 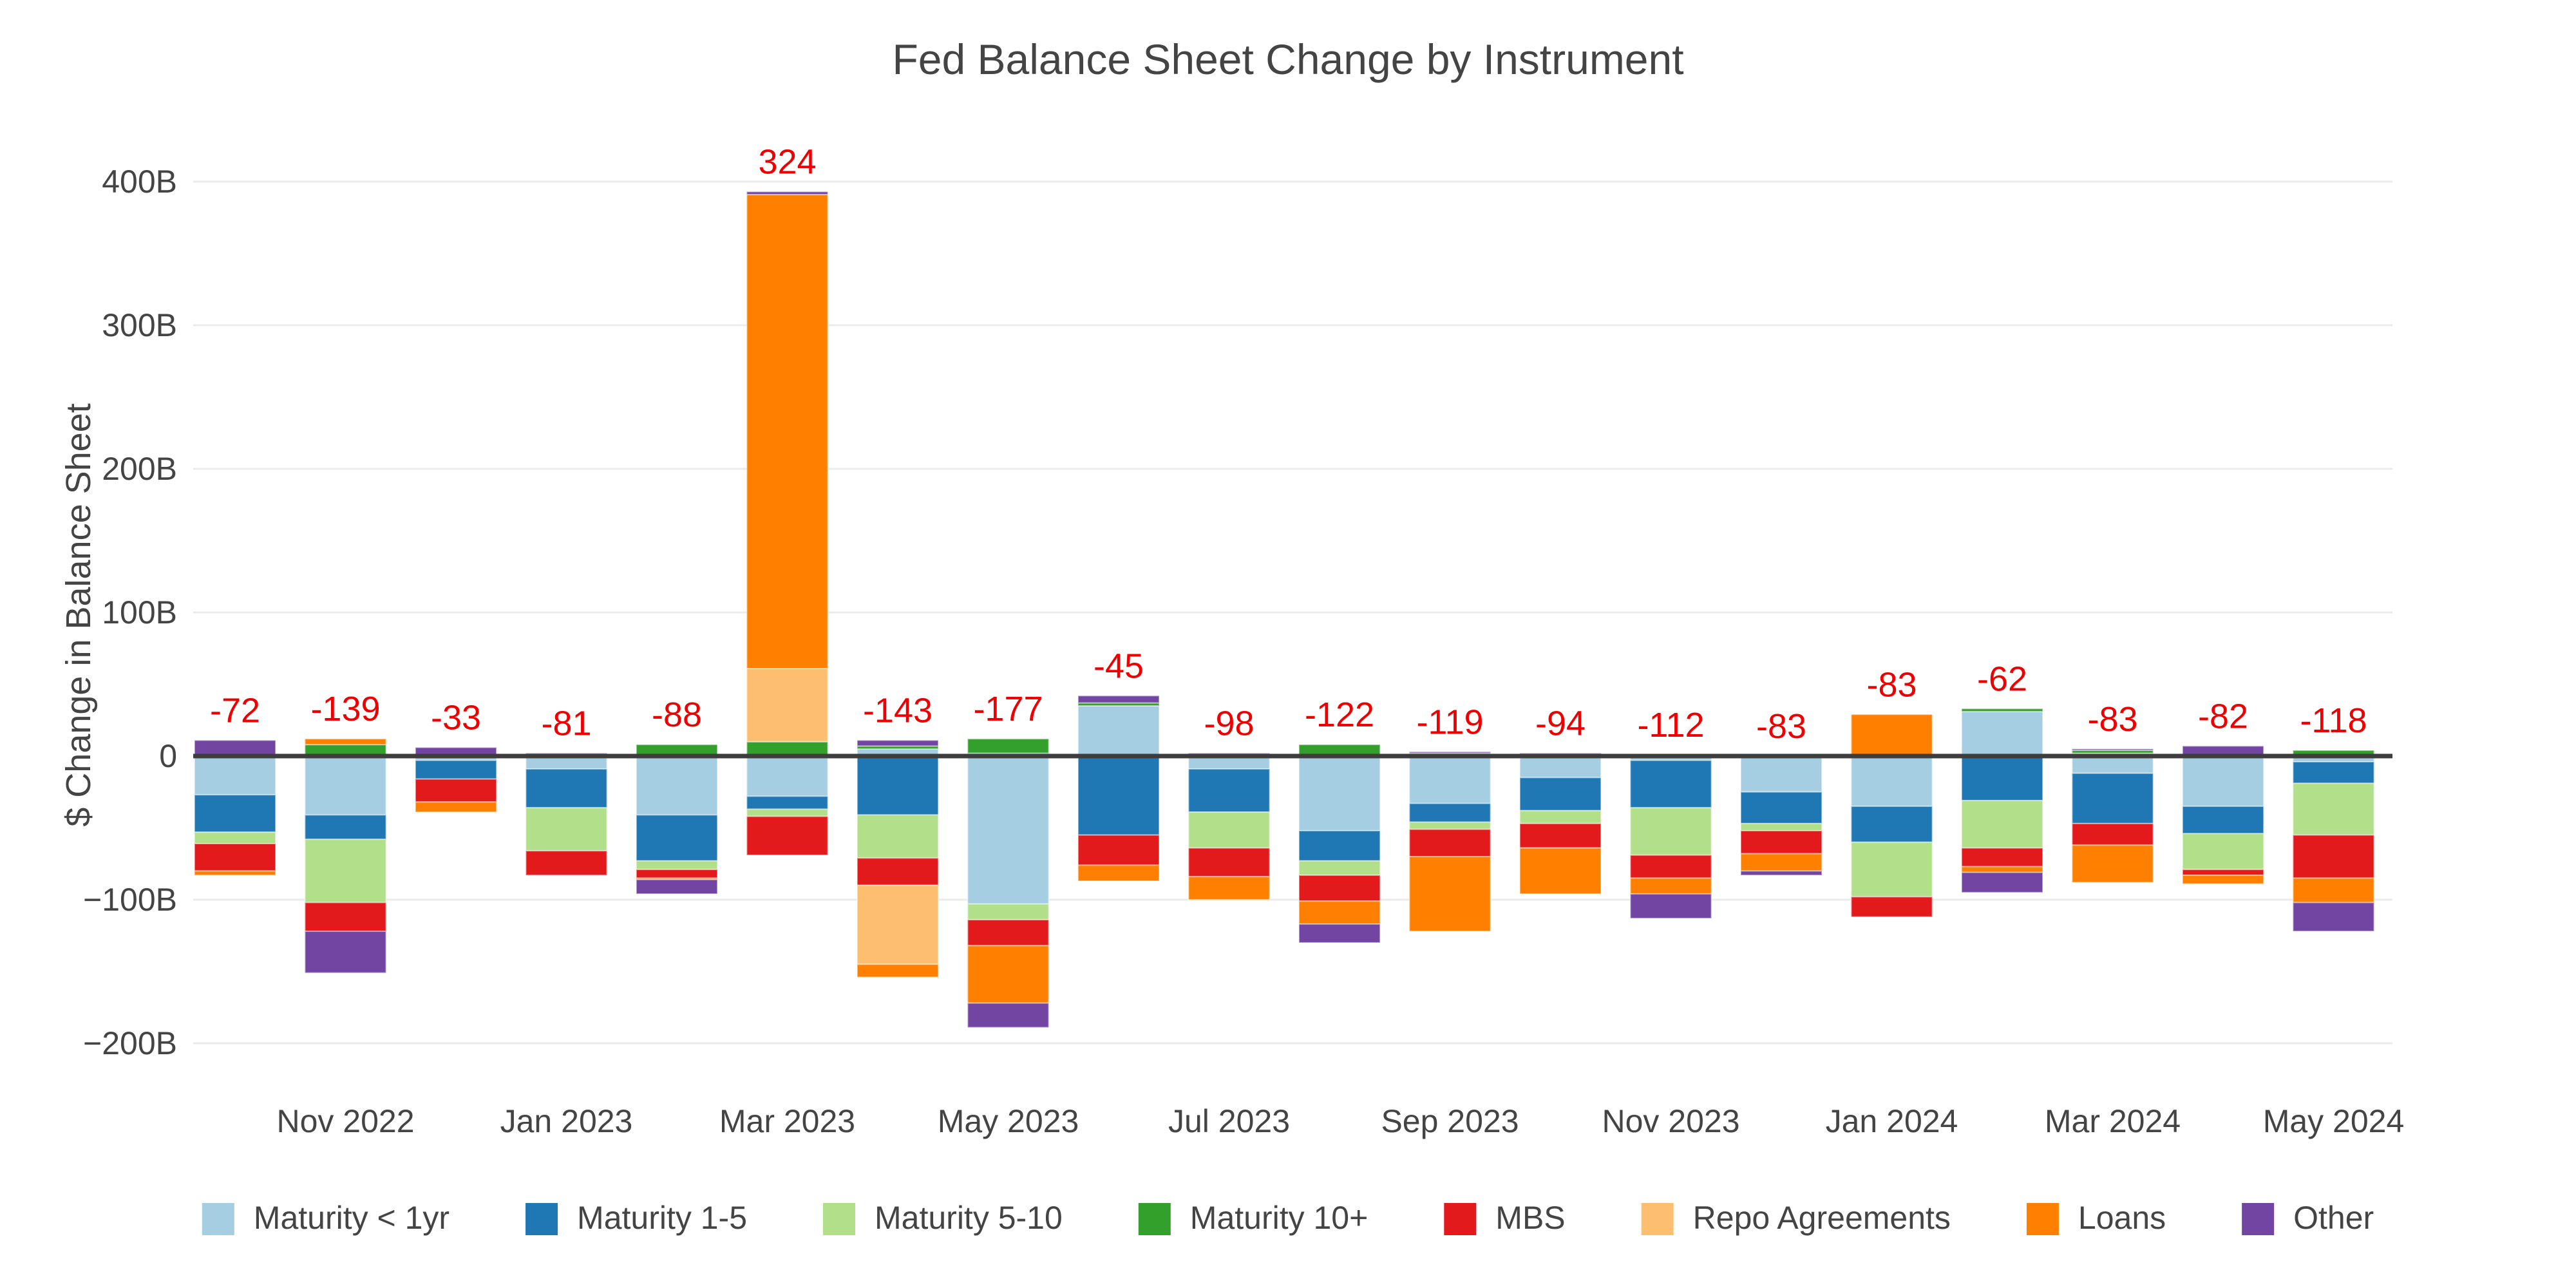 I want to click on x-tick-label: Jan 2024, so click(x=1892, y=1121).